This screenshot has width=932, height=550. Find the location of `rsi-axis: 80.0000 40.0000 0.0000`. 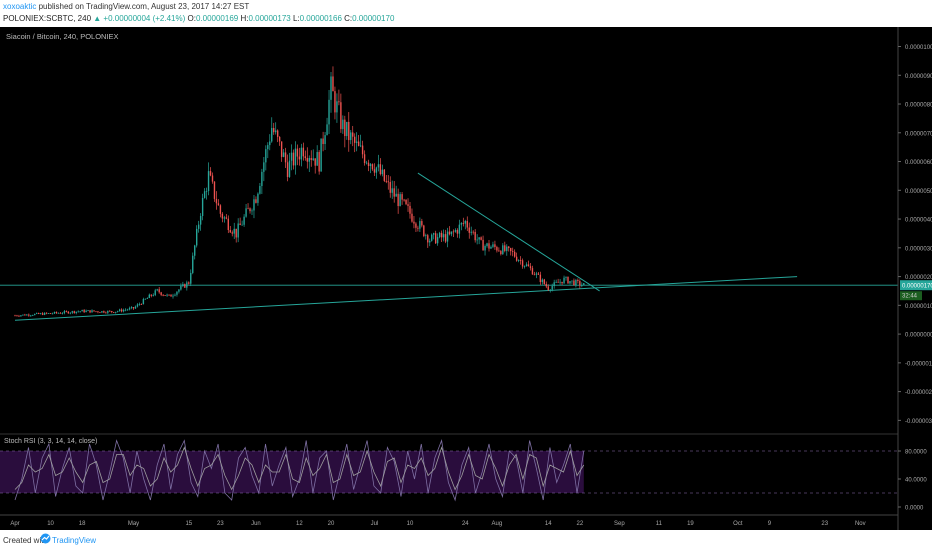

rsi-axis: 80.0000 40.0000 0.0000 is located at coordinates (912, 481).